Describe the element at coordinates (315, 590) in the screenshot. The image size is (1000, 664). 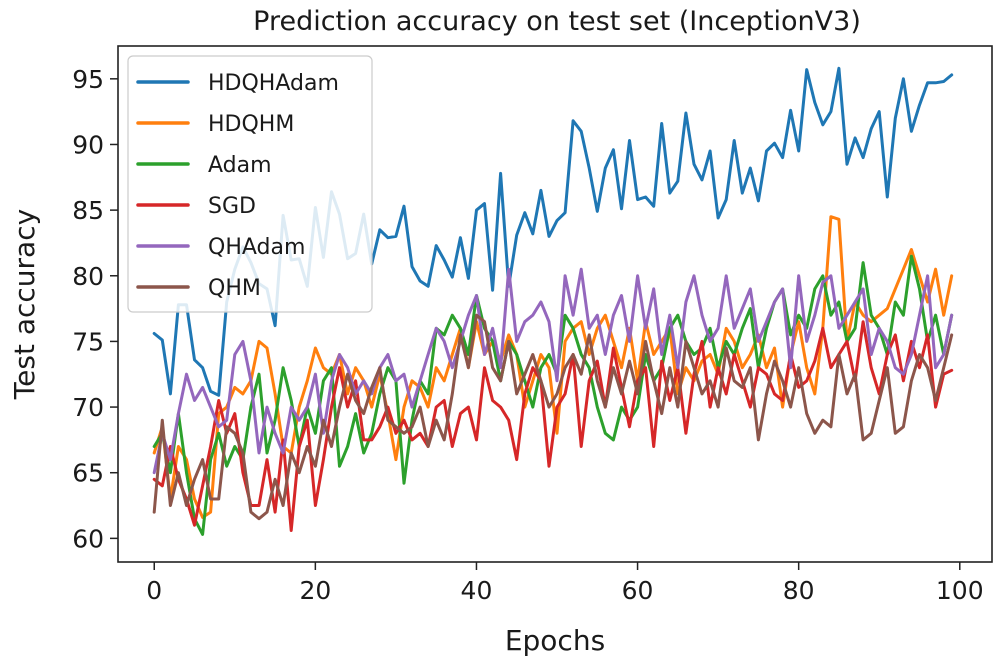
I see `x-tick-label: 20` at that location.